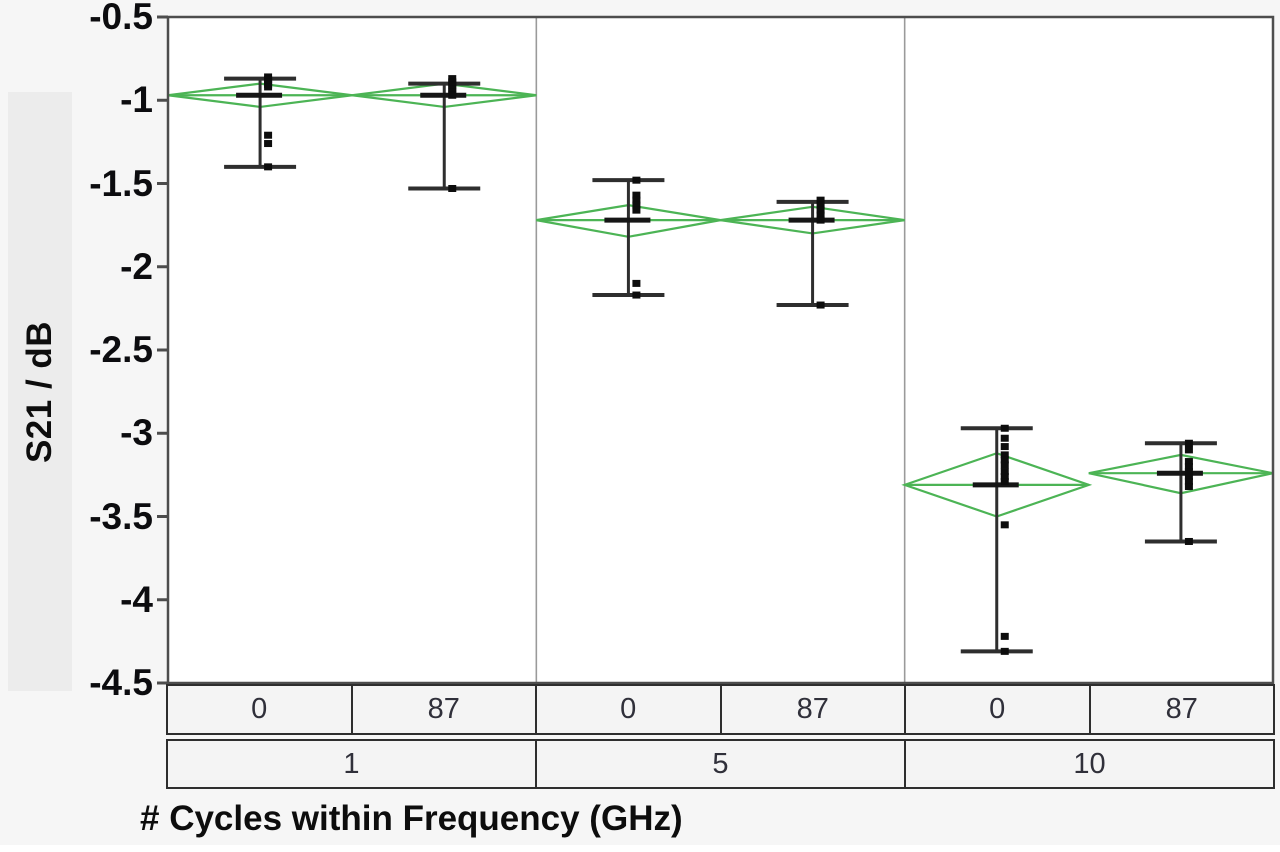 The image size is (1280, 852). Describe the element at coordinates (1089, 763) in the screenshot. I see `frequency-cell: 10` at that location.